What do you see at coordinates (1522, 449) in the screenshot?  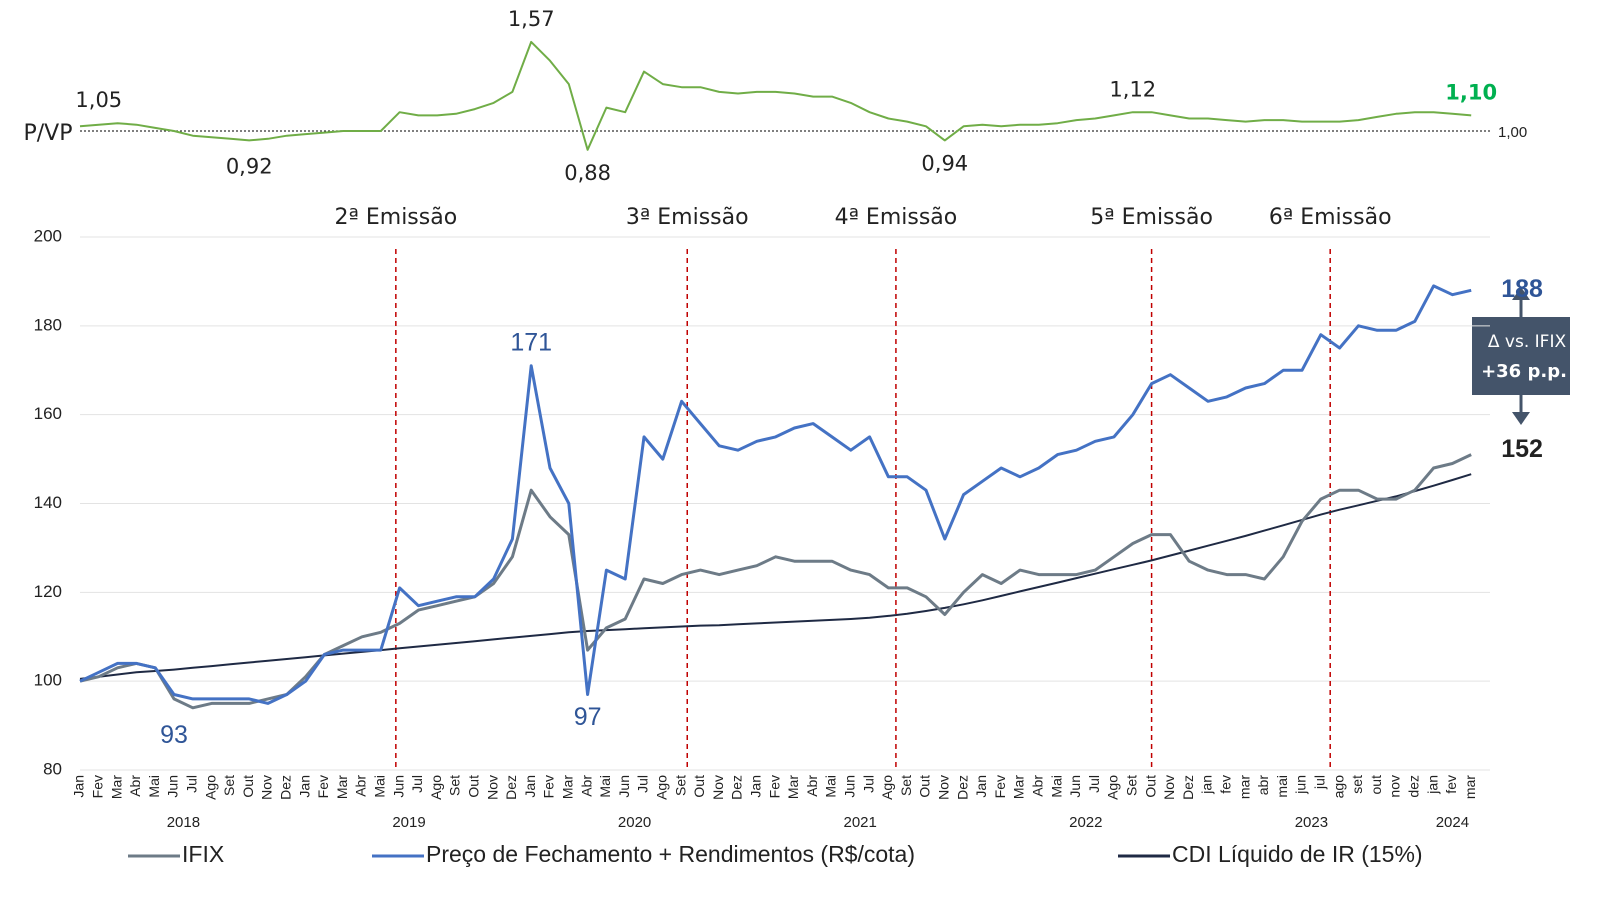 I see `annotation: 152` at bounding box center [1522, 449].